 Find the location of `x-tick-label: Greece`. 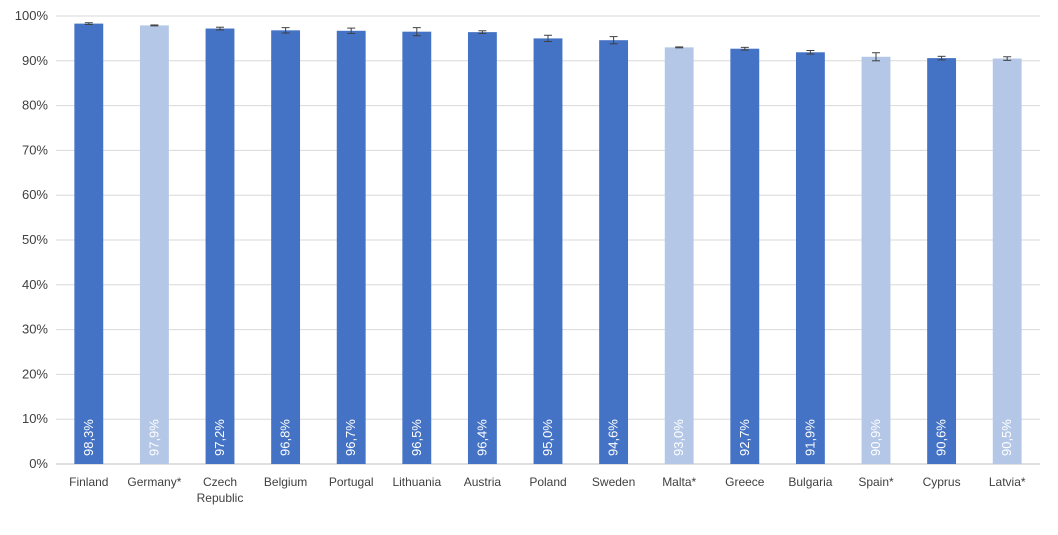

x-tick-label: Greece is located at coordinates (745, 482).